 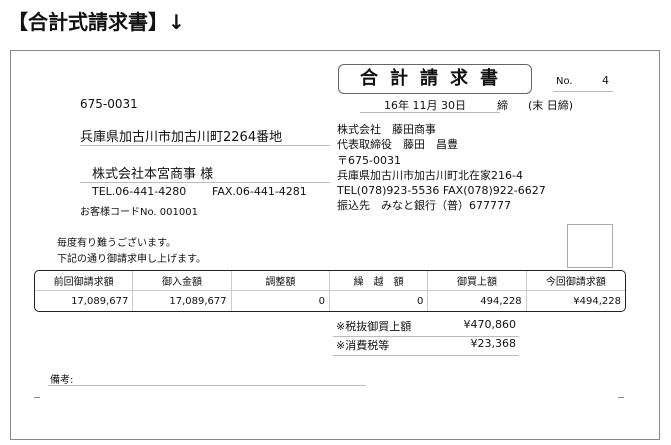 What do you see at coordinates (397, 145) in the screenshot?
I see `issuer-line: 代表取締役 藤田 昌豊` at bounding box center [397, 145].